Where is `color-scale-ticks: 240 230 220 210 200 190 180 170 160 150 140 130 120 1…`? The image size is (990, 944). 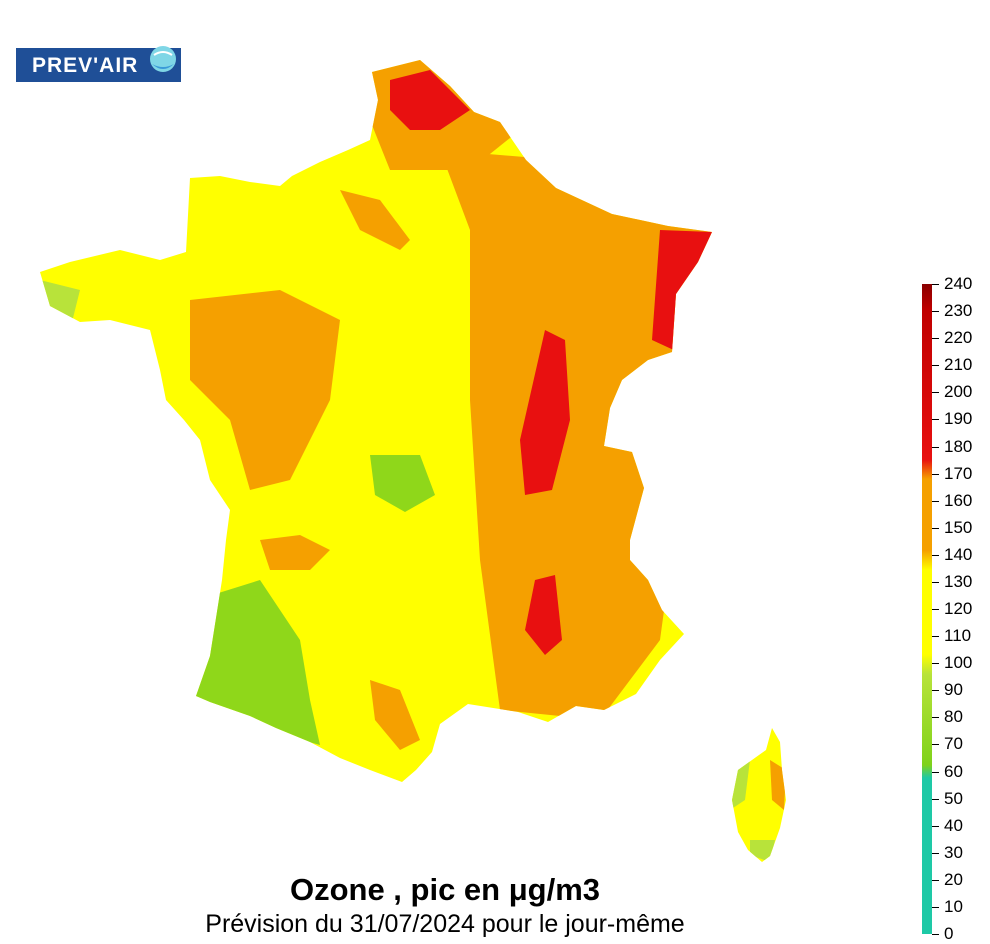 color-scale-ticks: 240 230 220 210 200 190 180 170 160 150 140 130 120 1… is located at coordinates (961, 608).